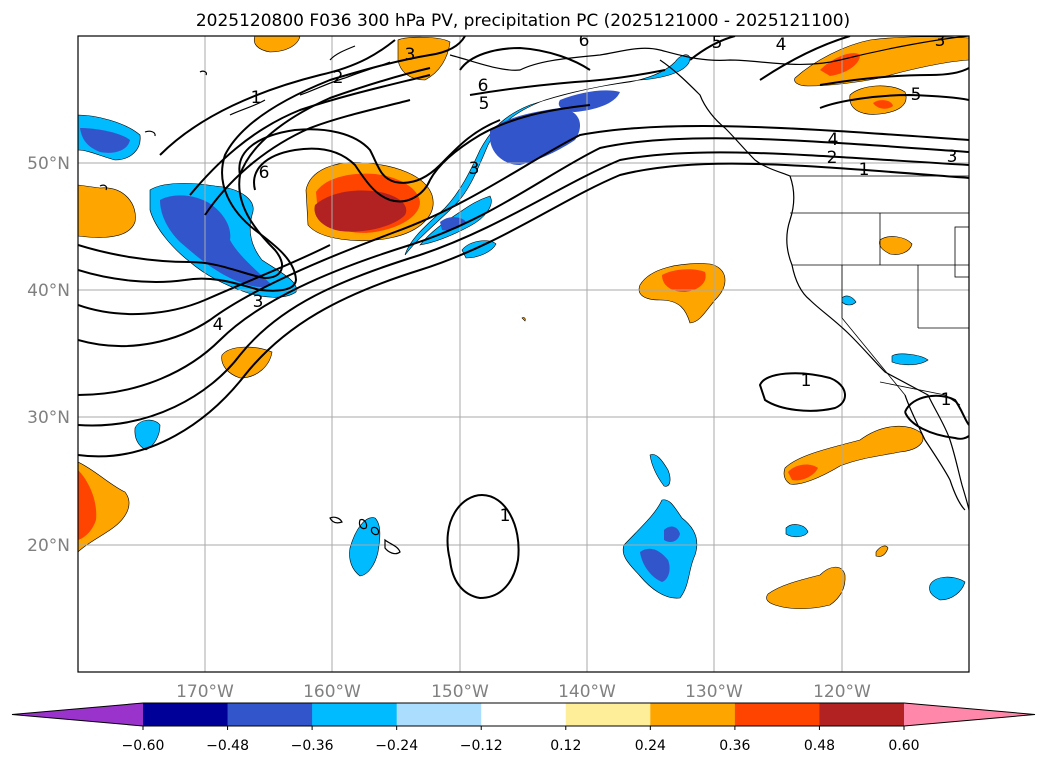 This screenshot has width=1047, height=765. Describe the element at coordinates (312, 746) in the screenshot. I see `colorbar-tick-label: −0.36` at that location.